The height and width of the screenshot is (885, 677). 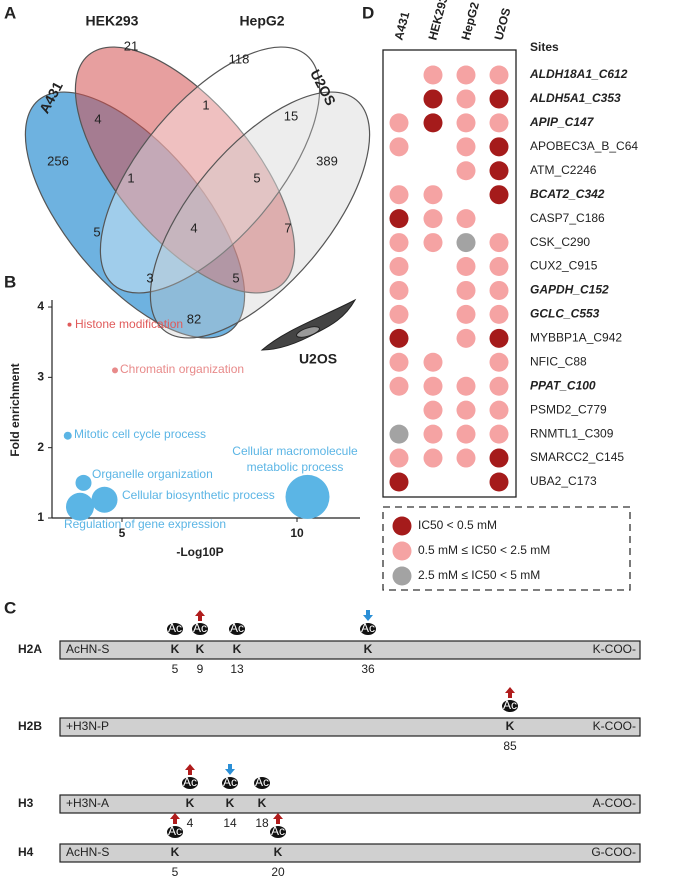 What do you see at coordinates (544, 47) in the screenshot?
I see `sites-header: Sites` at bounding box center [544, 47].